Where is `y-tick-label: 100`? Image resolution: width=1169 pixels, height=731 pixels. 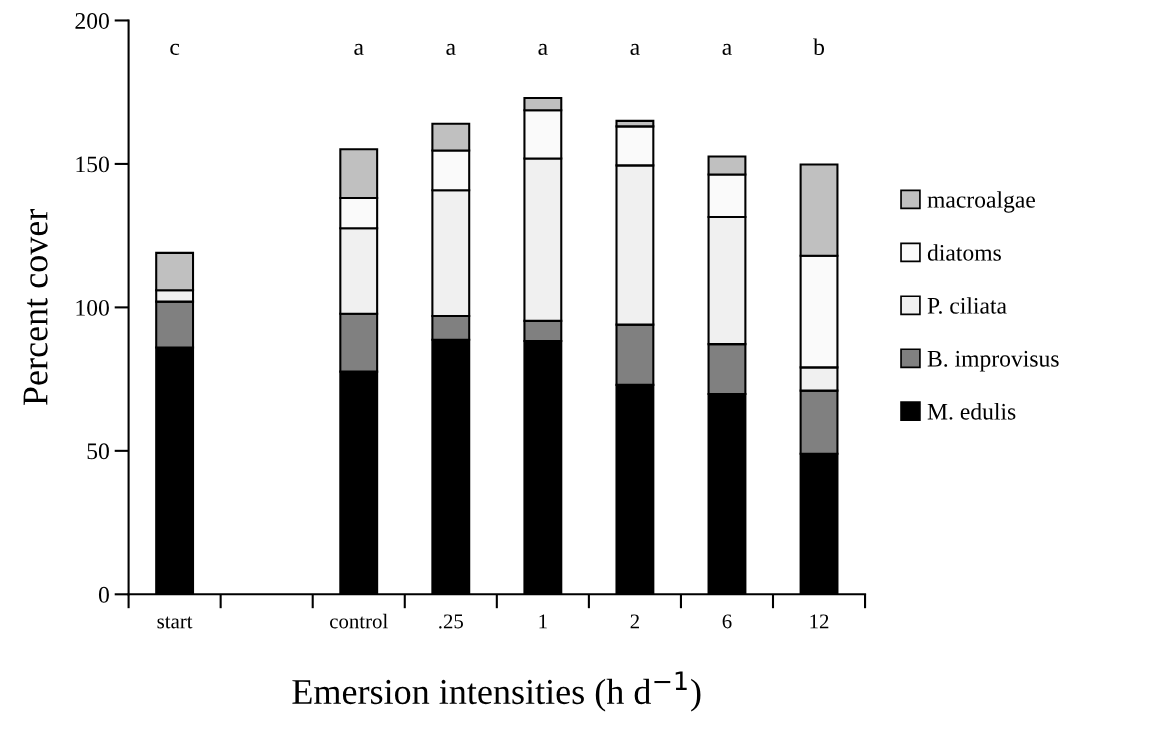
y-tick-label: 100 is located at coordinates (92, 307).